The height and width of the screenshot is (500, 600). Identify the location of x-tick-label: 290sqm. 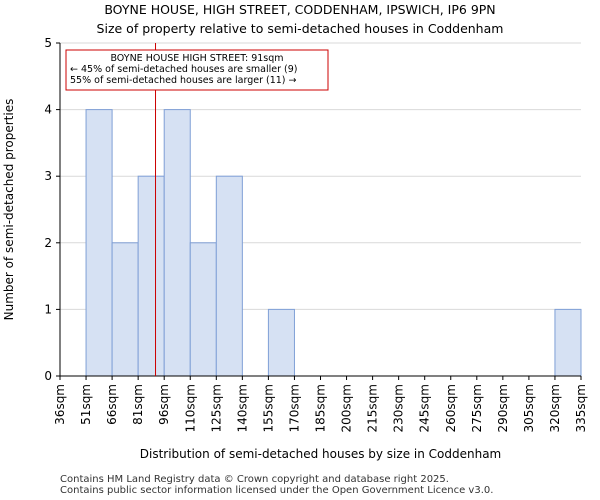
(503, 408).